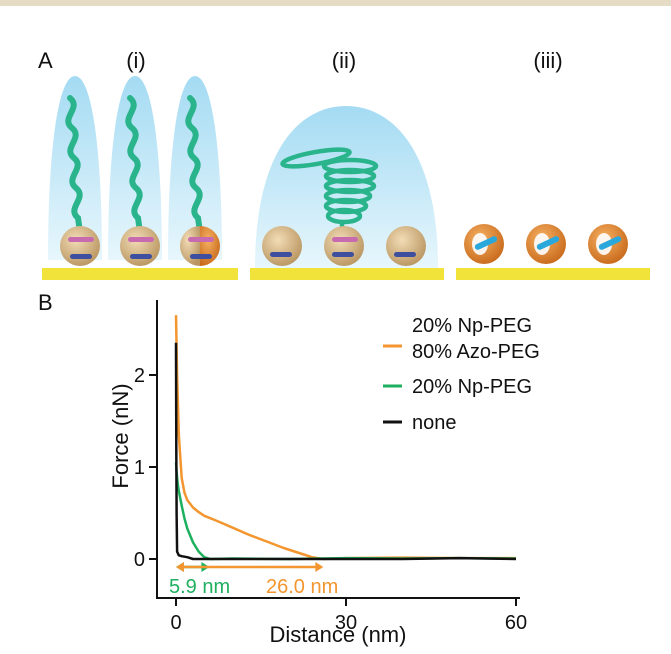 This screenshot has height=654, width=671. What do you see at coordinates (180, 567) in the screenshot?
I see `annotation-arrowhead-left` at bounding box center [180, 567].